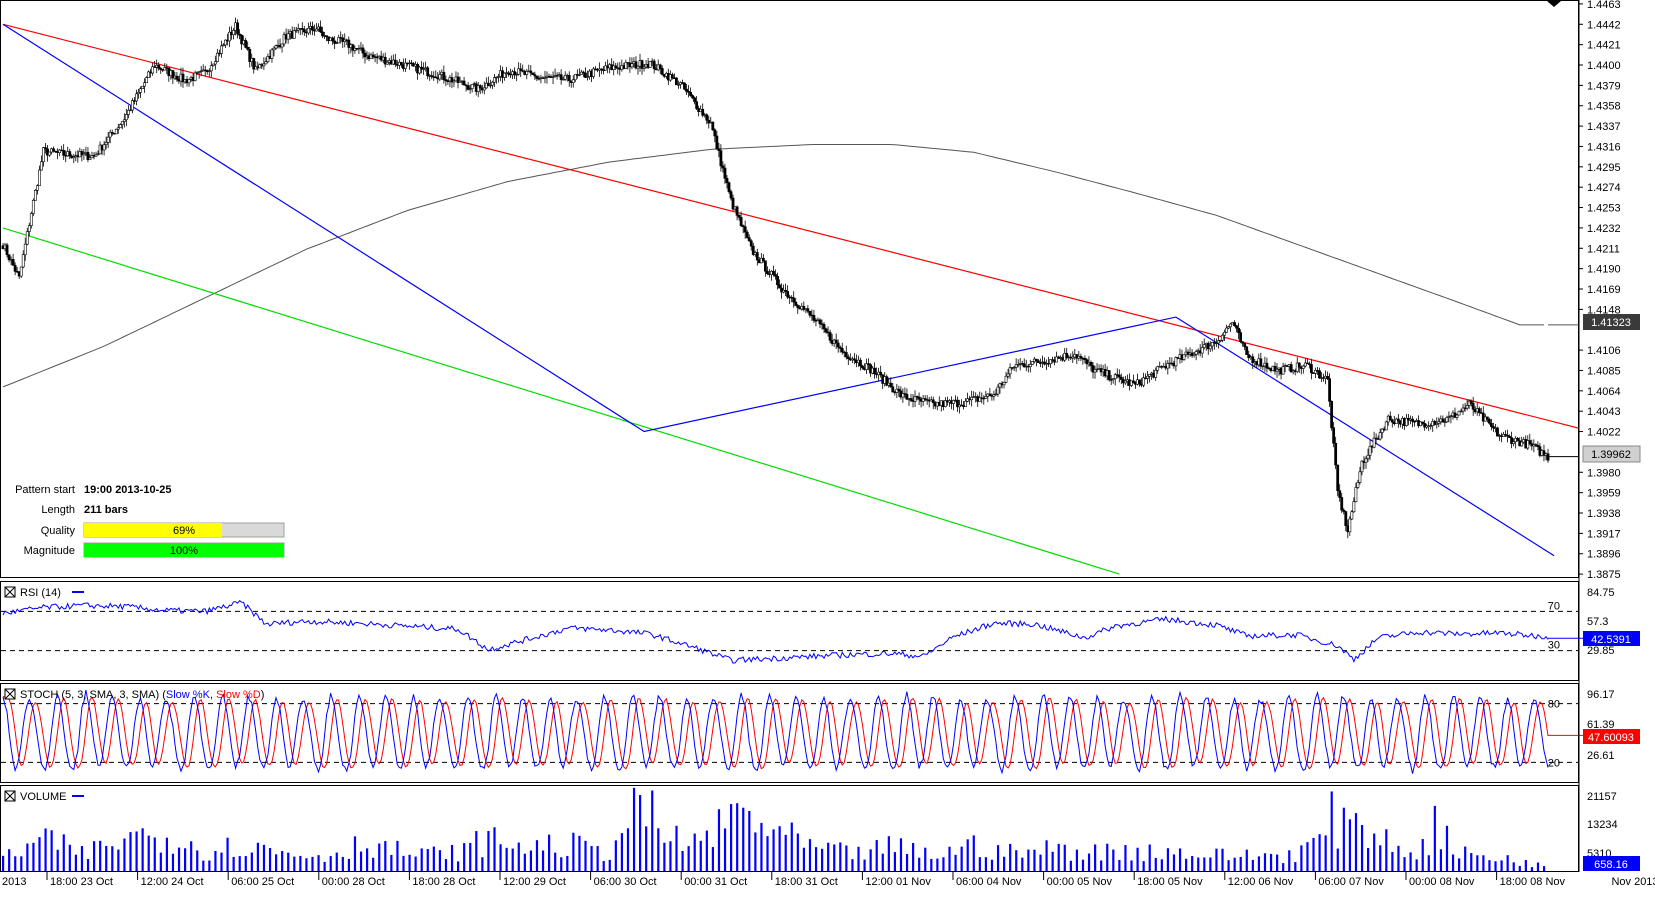 Image resolution: width=1655 pixels, height=897 pixels. Describe the element at coordinates (1604, 290) in the screenshot. I see `price-tick-label: 1.4169` at that location.